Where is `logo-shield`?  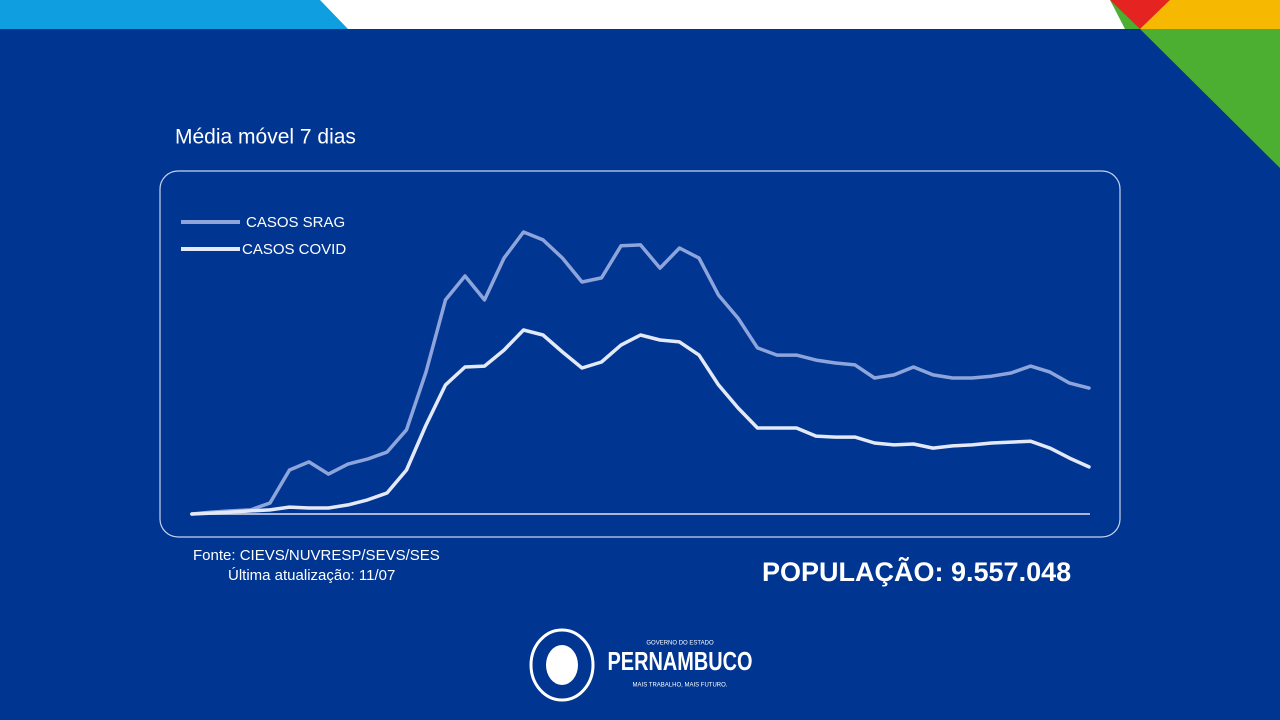
logo-shield is located at coordinates (562, 665).